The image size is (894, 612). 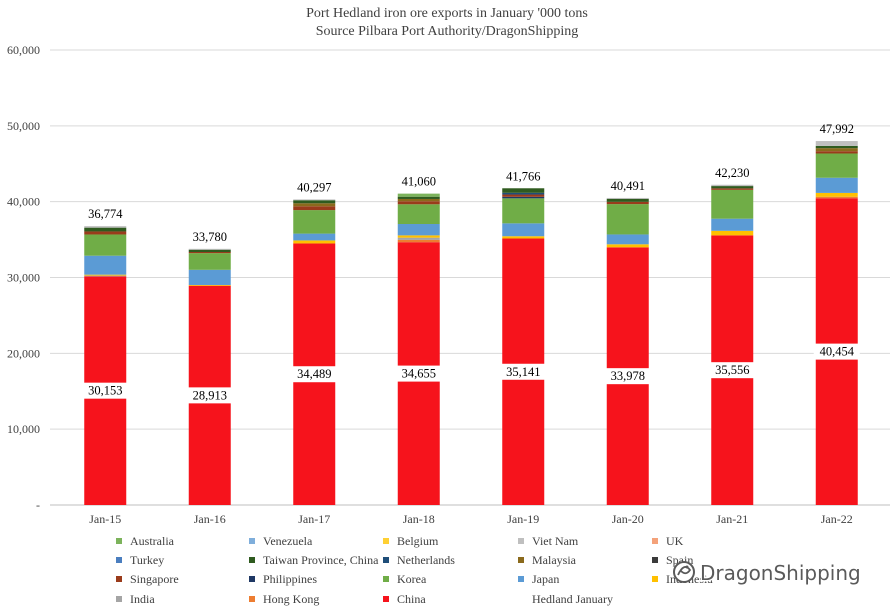 I want to click on legend-label: Viet Nam, so click(x=555, y=541).